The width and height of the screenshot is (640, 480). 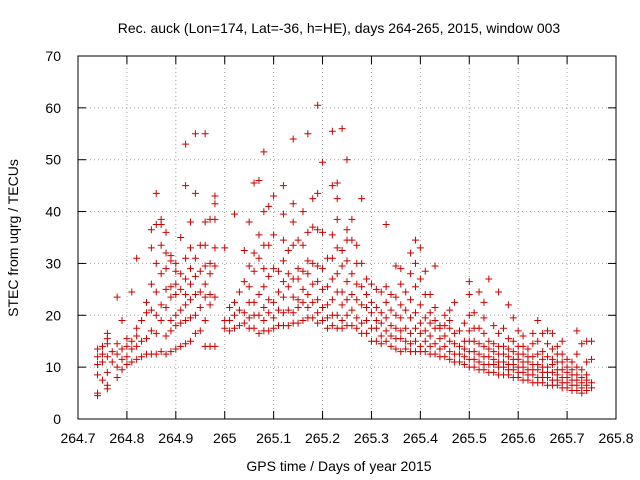 I want to click on x-tick-label: 265.1, so click(x=273, y=438).